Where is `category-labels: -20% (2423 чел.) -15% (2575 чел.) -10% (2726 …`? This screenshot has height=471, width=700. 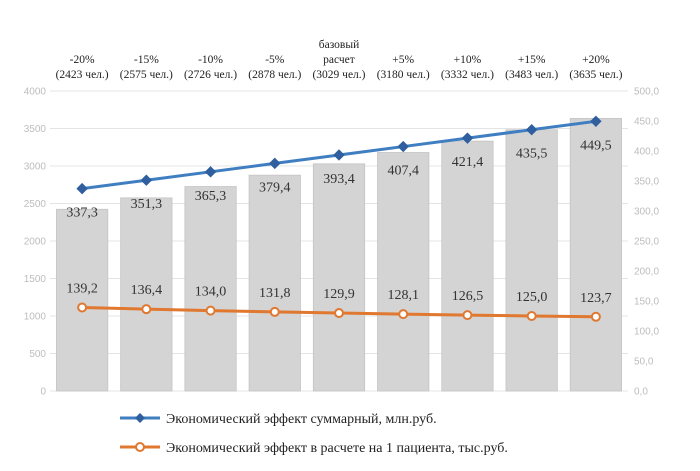
category-labels: -20% (2423 чел.) -15% (2575 чел.) -10% (2726 … is located at coordinates (339, 60).